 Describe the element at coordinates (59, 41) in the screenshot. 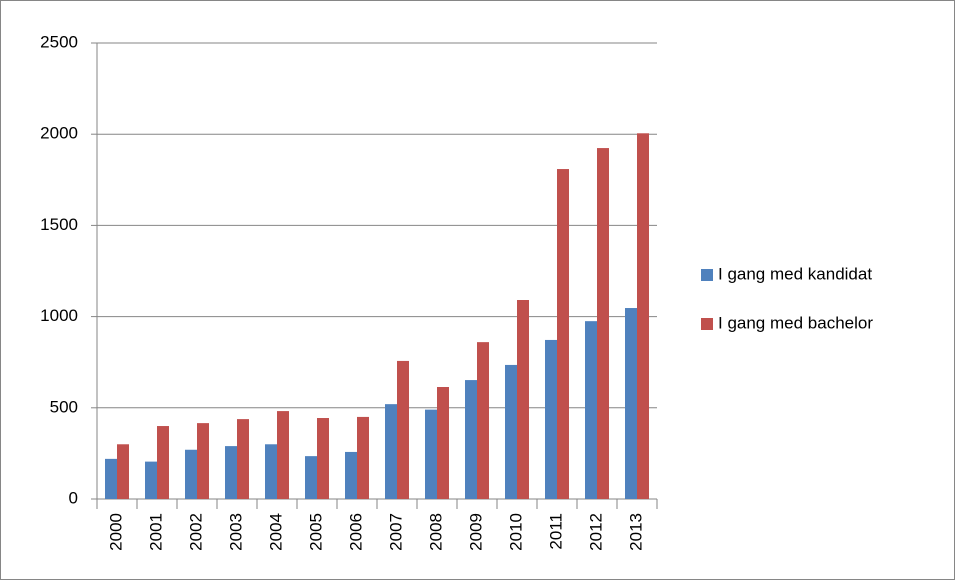

I see `y-tick-label: 2500` at that location.